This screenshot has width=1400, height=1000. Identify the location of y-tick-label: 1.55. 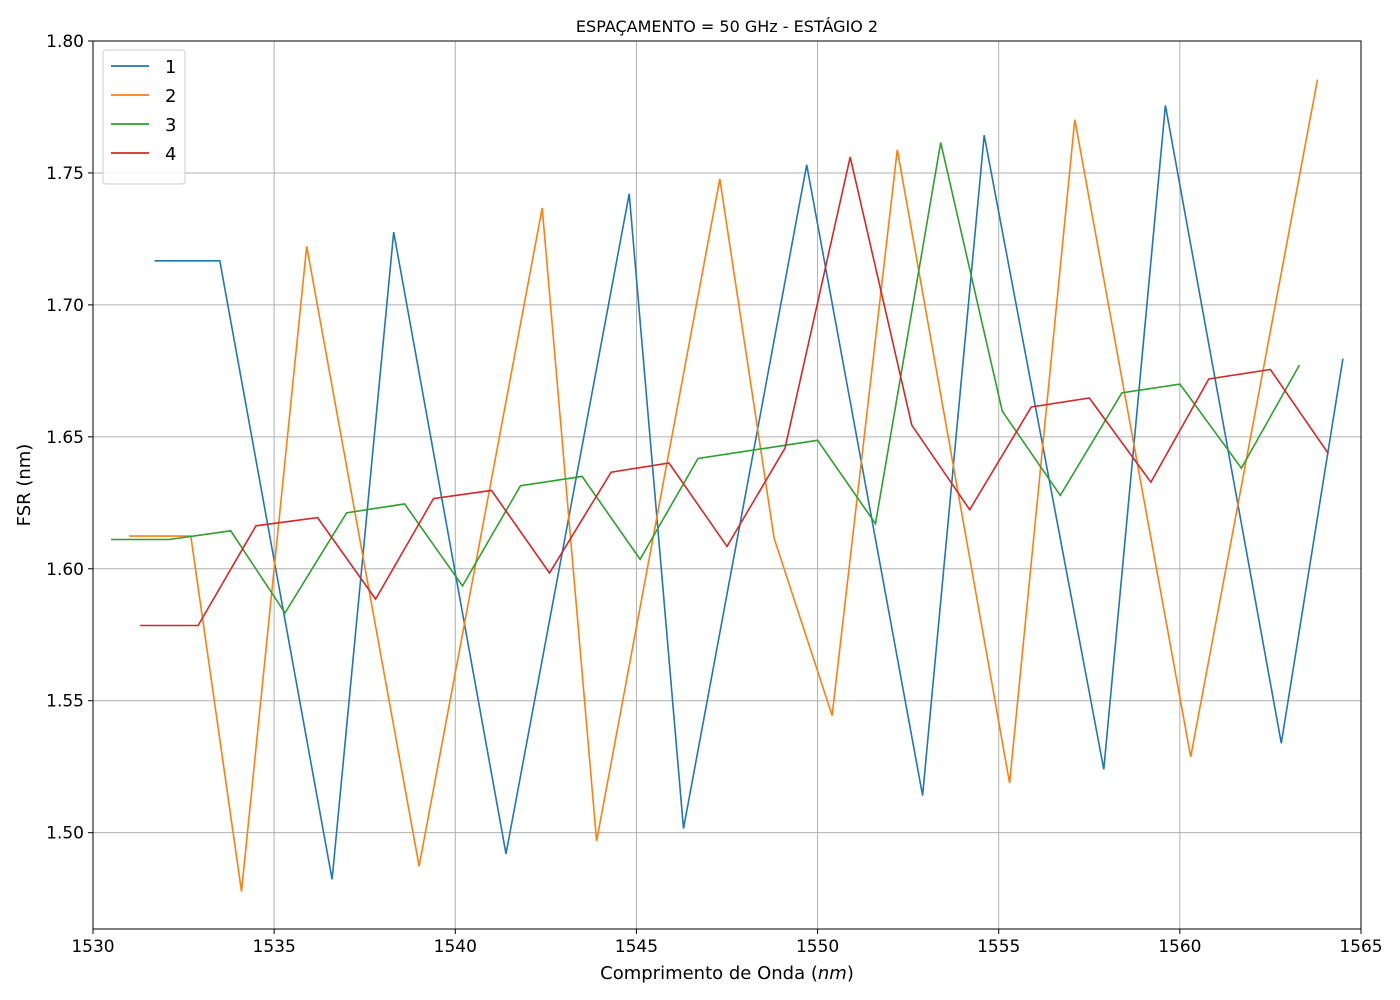
(65, 702).